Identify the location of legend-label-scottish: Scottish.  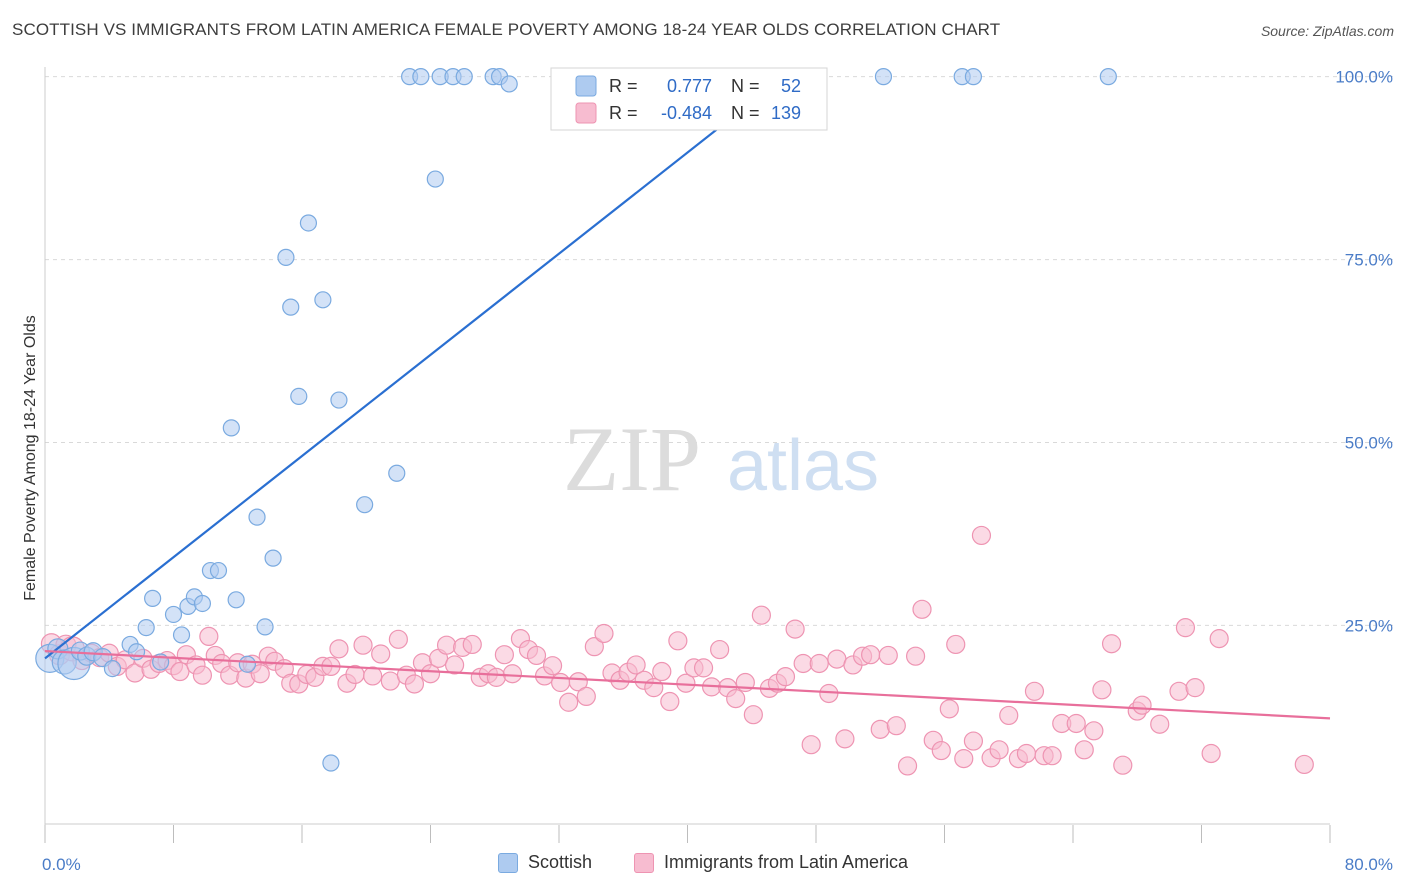
(560, 862).